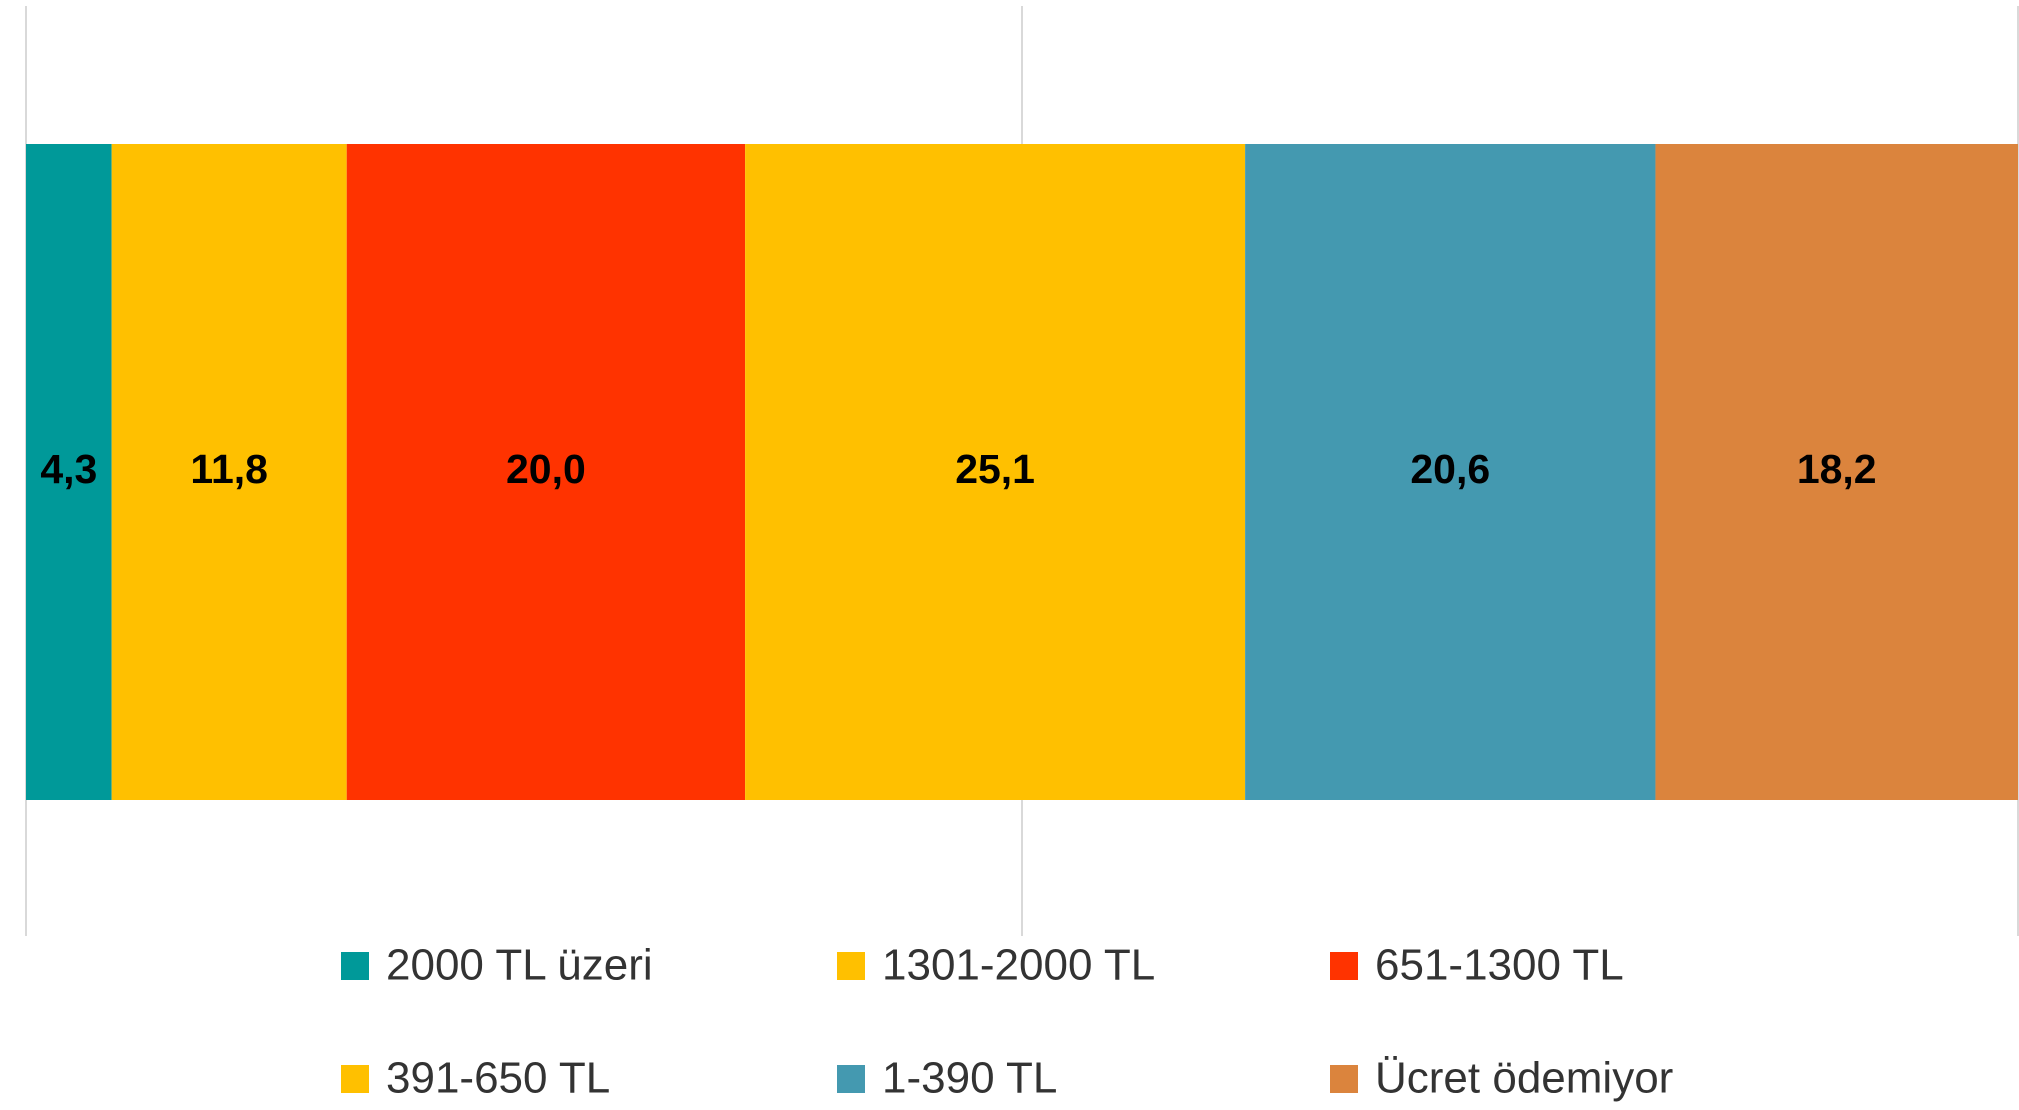 The image size is (2019, 1110). I want to click on data-label: 11,8, so click(229, 469).